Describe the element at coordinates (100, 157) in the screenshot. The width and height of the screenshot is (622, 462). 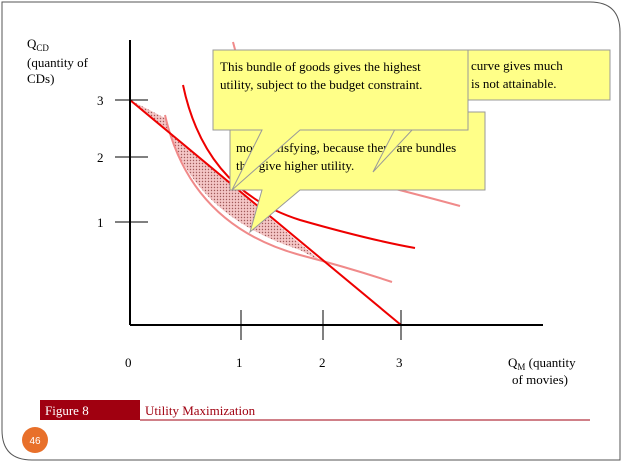
I see `y-tick-label: 2` at that location.